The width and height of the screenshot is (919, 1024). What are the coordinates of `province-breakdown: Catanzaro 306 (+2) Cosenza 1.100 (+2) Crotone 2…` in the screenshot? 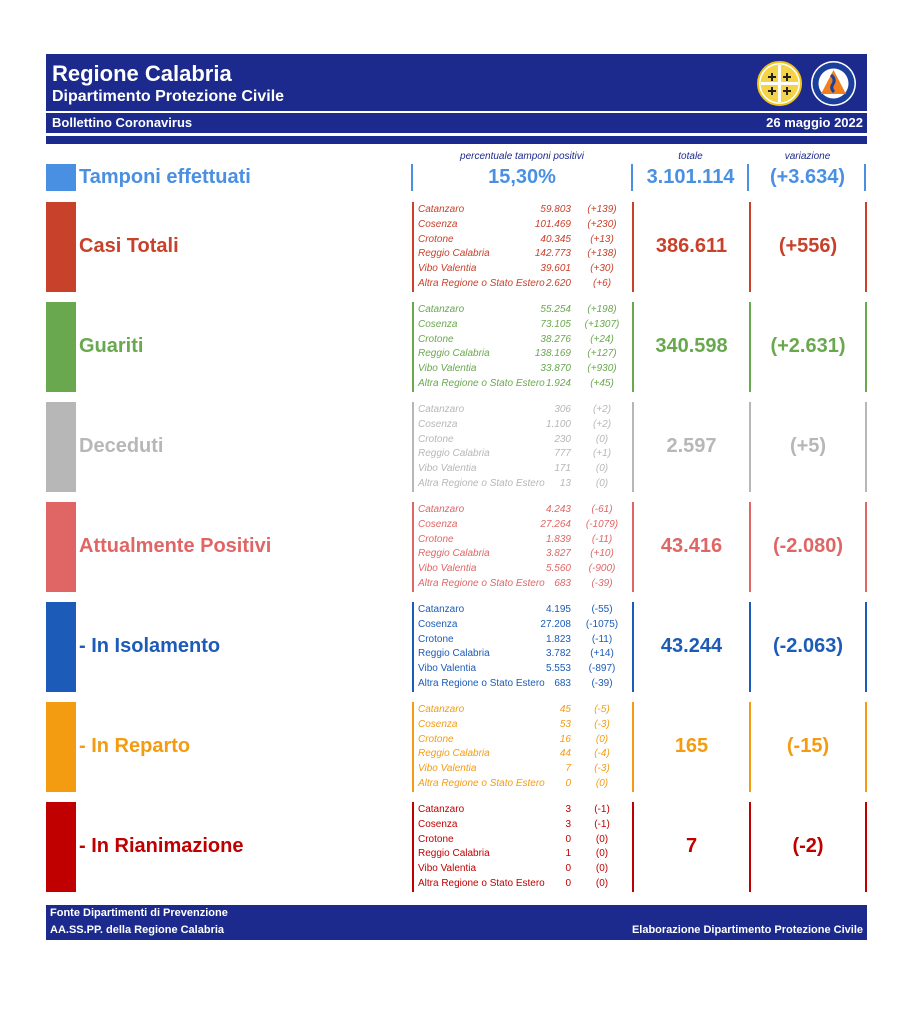 It's located at (523, 447).